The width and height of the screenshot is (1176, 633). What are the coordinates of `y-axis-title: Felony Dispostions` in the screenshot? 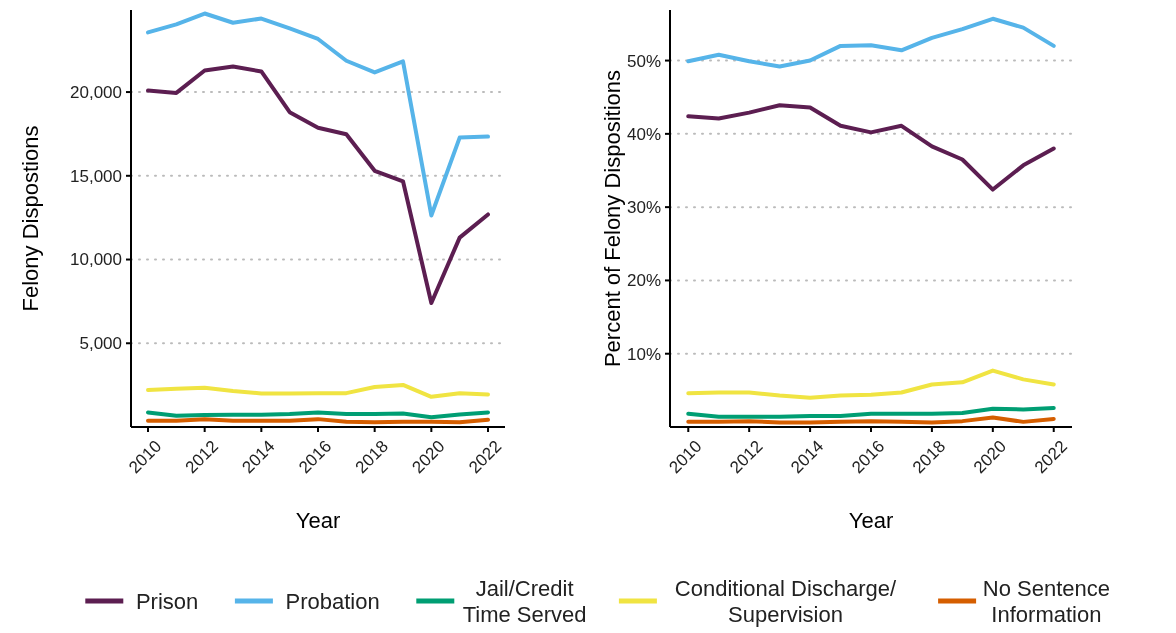 It's located at (30, 218).